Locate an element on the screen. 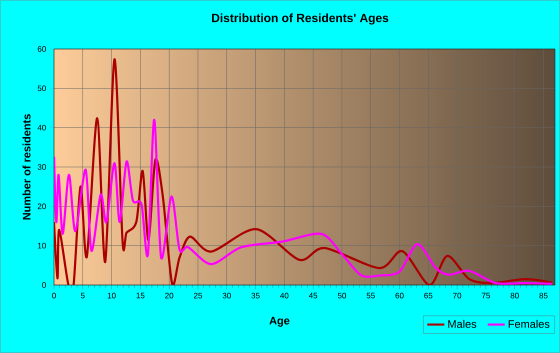 Image resolution: width=560 pixels, height=353 pixels. legend-label: Females is located at coordinates (529, 324).